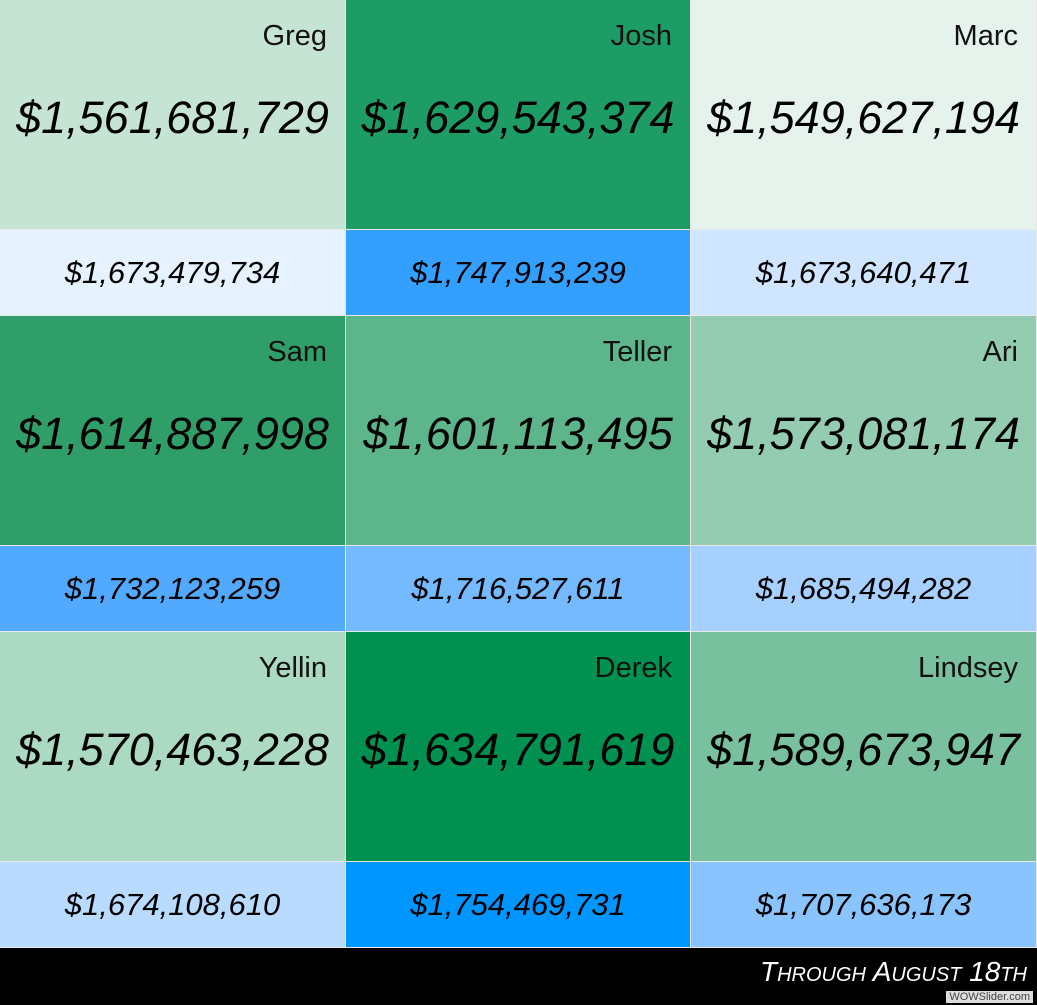 Image resolution: width=1037 pixels, height=1005 pixels. I want to click on cell-sub-value: $1,707,636,173, so click(863, 904).